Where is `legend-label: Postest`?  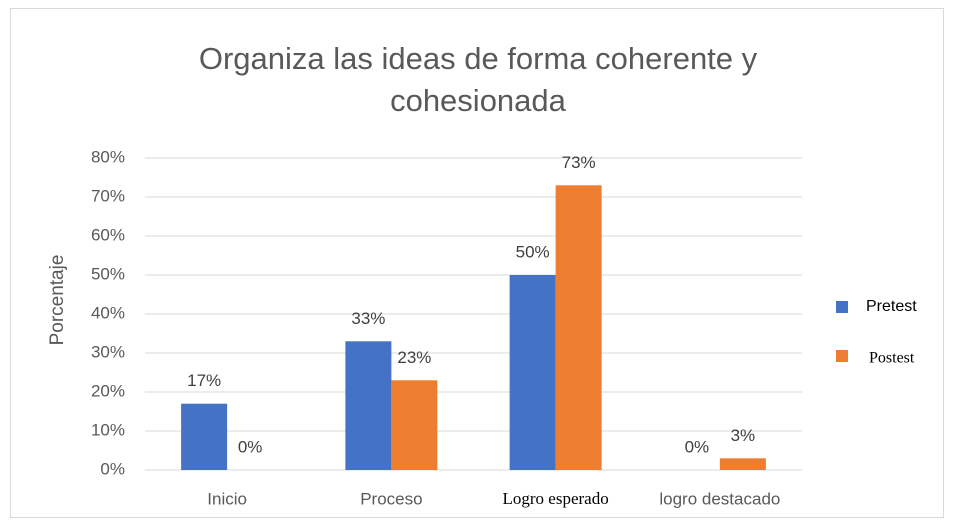 legend-label: Postest is located at coordinates (892, 358).